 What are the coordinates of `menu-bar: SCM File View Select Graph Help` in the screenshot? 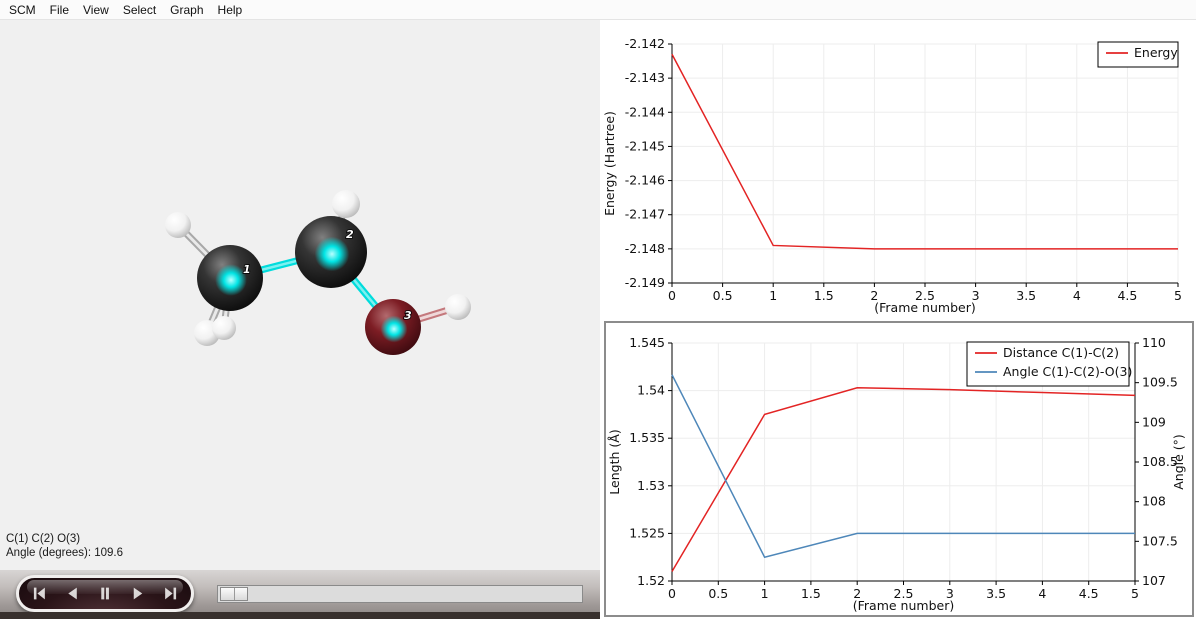 It's located at (598, 10).